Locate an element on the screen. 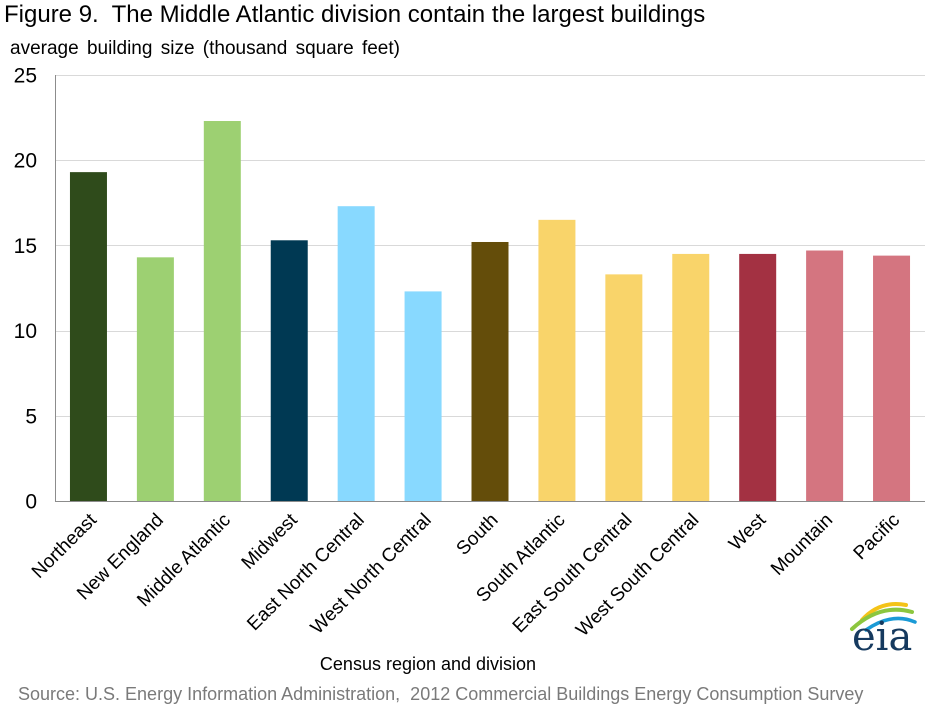 The width and height of the screenshot is (937, 708). x-tick-label-pacific: Pacific is located at coordinates (877, 537).